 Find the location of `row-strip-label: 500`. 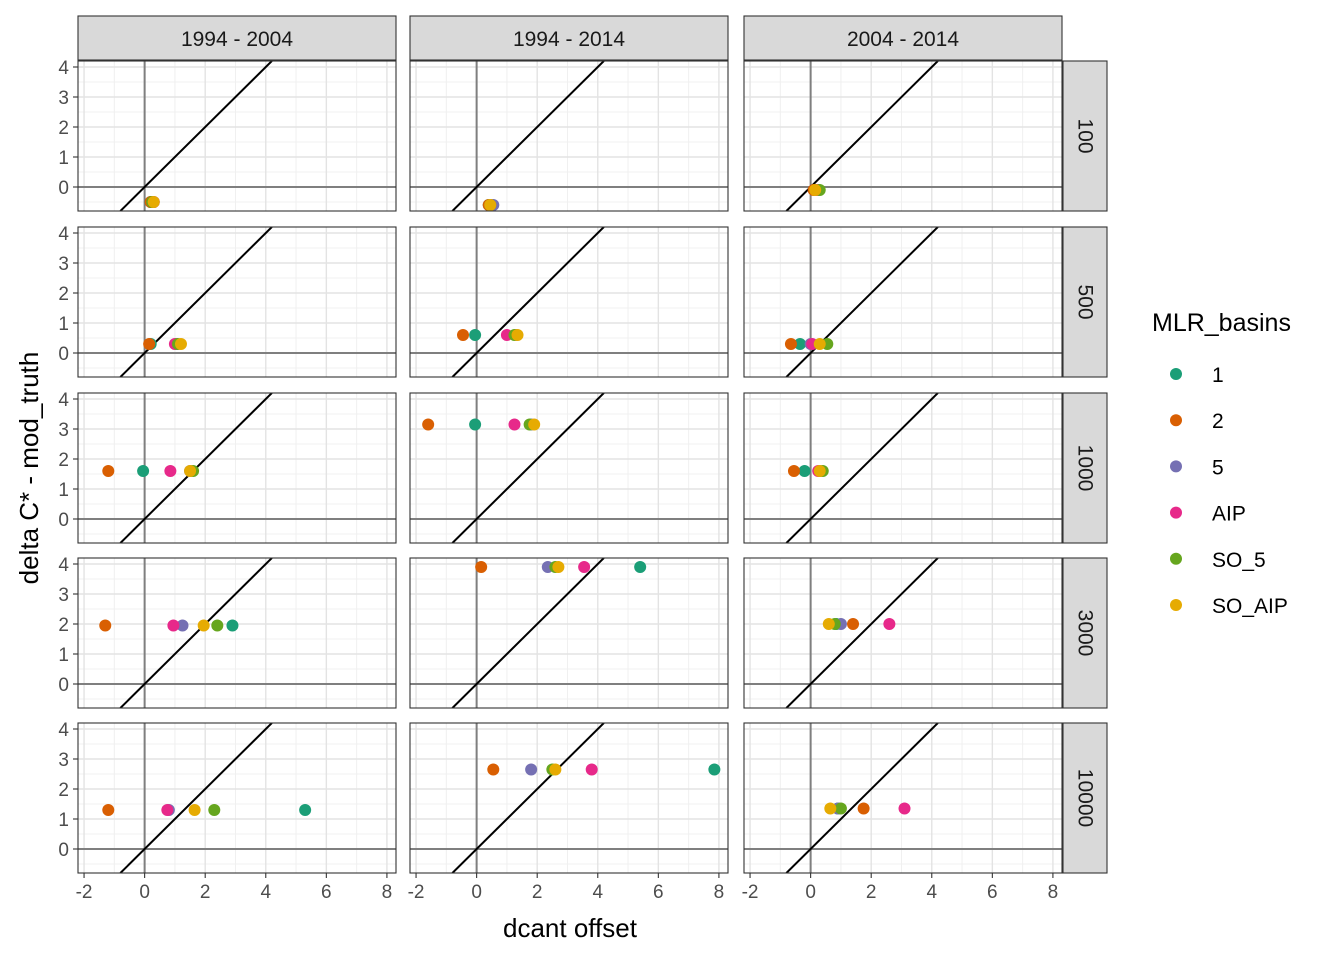

row-strip-label: 500 is located at coordinates (1085, 301).